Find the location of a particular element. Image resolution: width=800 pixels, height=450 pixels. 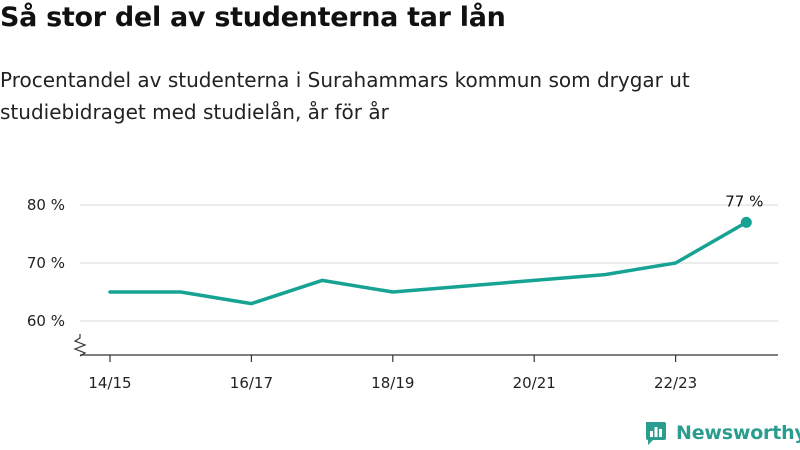

x-tick-label: 18/19 is located at coordinates (392, 383).